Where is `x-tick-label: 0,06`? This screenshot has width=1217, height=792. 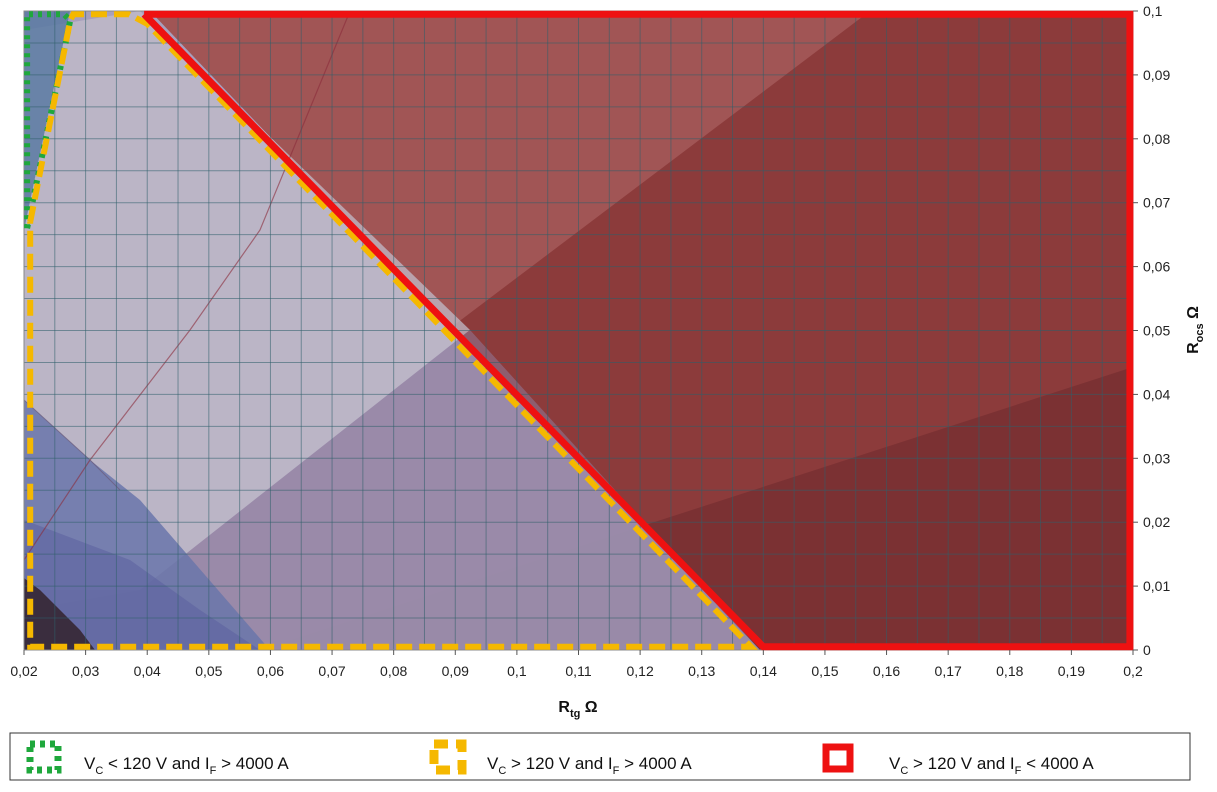 x-tick-label: 0,06 is located at coordinates (270, 671).